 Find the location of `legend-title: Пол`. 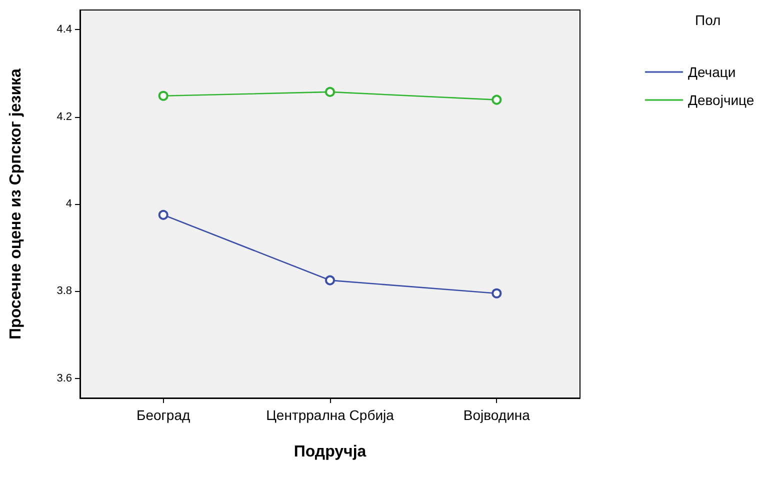

legend-title: Пол is located at coordinates (708, 20).